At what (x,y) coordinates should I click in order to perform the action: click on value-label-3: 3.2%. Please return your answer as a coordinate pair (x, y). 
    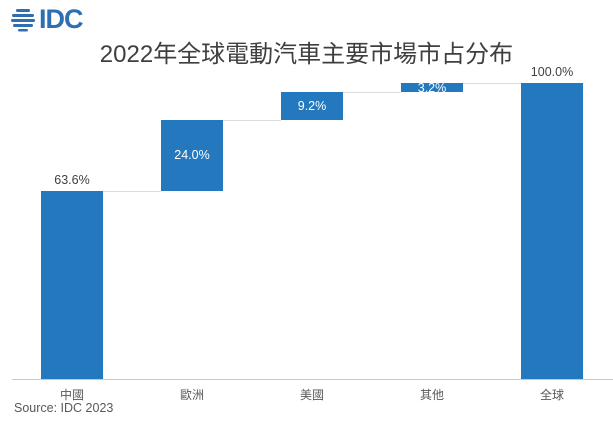
    Looking at the image, I should click on (432, 87).